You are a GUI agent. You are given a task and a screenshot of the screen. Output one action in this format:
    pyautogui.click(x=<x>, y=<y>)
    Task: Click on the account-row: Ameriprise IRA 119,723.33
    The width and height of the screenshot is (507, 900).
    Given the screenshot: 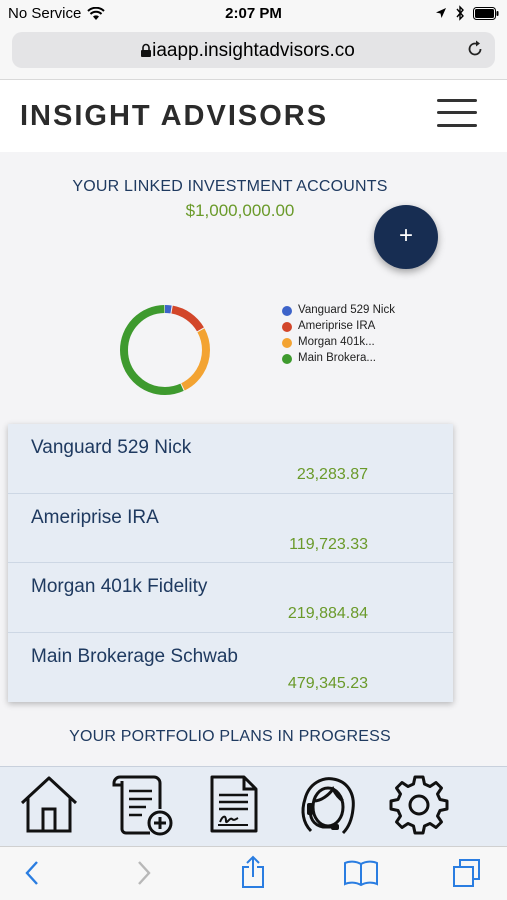 What is the action you would take?
    pyautogui.click(x=230, y=528)
    